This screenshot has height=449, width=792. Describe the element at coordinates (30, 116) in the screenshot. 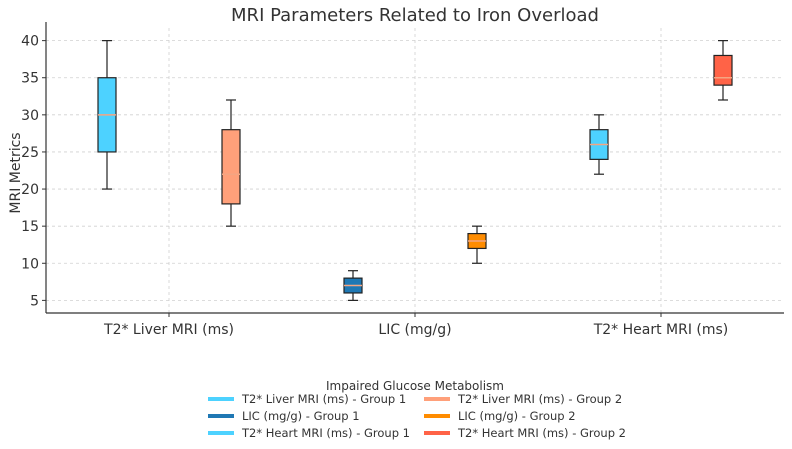

I see `y-tick-label: 30` at that location.